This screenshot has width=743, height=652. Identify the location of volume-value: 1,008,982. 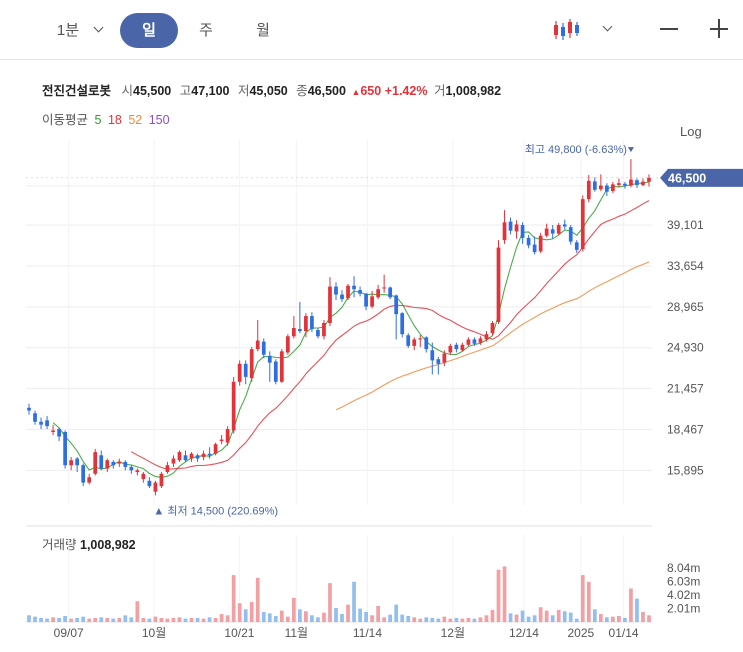
(473, 91).